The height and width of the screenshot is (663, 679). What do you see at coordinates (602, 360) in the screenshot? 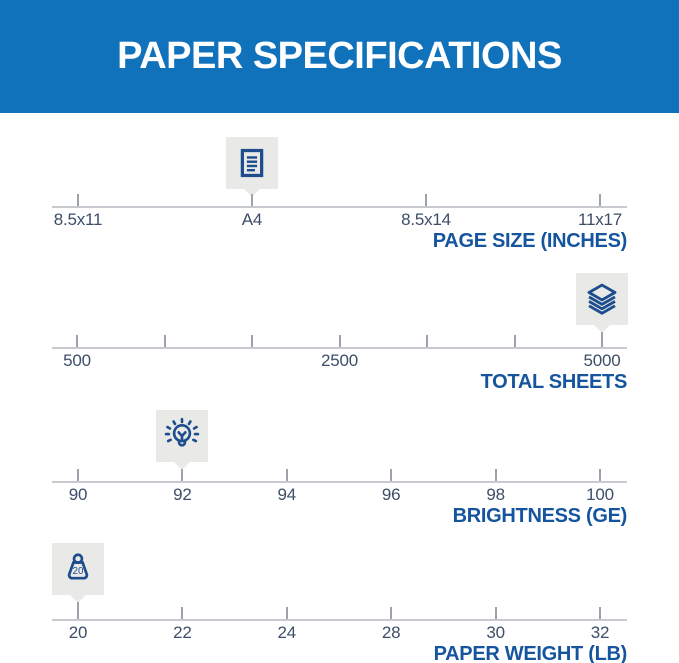
I see `tick-label: 5000` at bounding box center [602, 360].